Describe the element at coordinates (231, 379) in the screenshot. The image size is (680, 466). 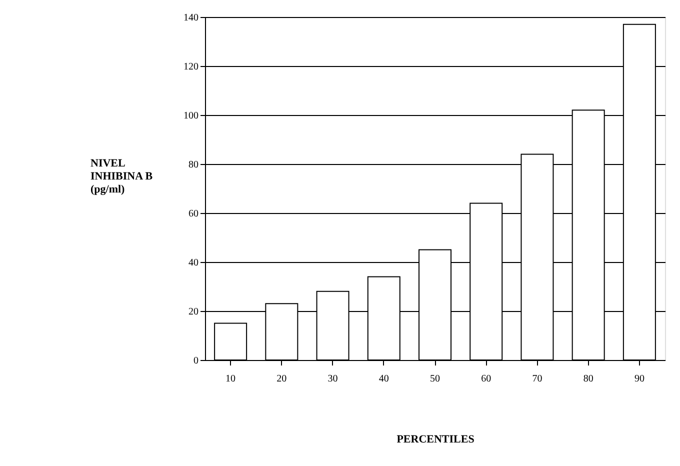
I see `x-tick-label: 10` at that location.